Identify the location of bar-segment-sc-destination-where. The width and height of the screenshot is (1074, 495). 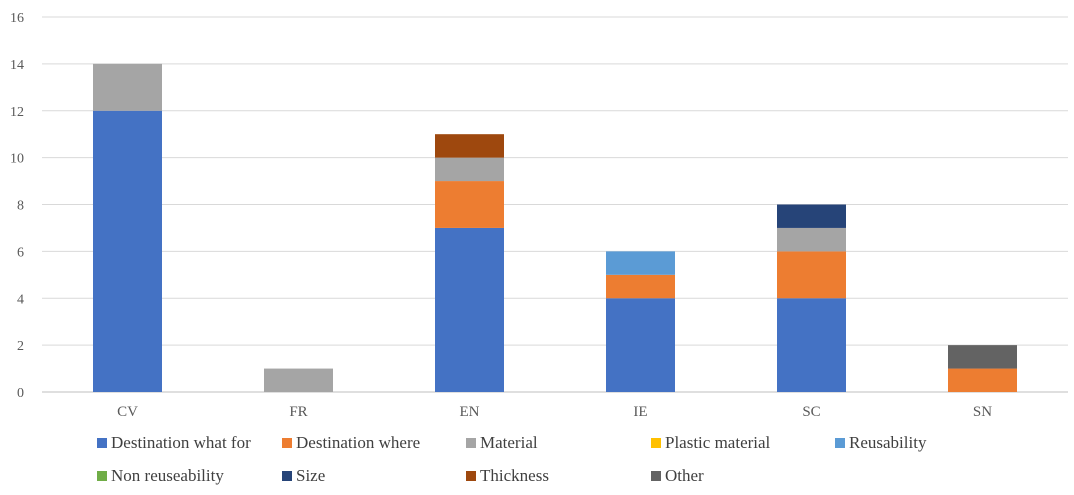
(811, 275).